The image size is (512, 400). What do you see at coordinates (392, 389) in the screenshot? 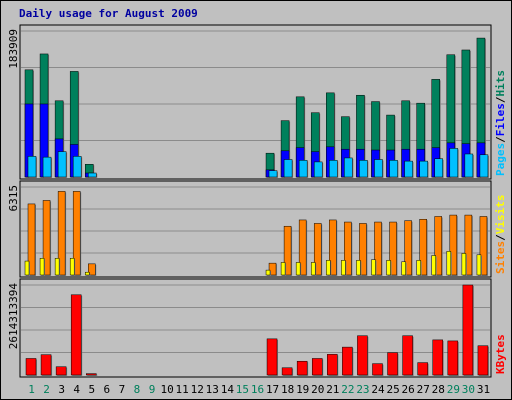
I see `day-label-25: 25` at bounding box center [392, 389].